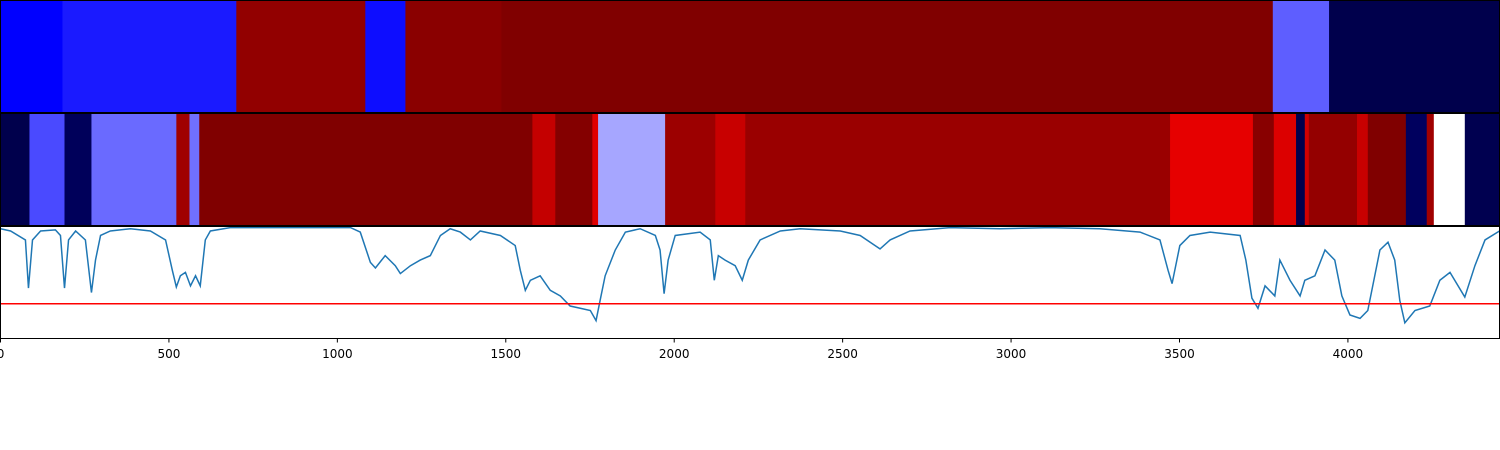 The width and height of the screenshot is (1500, 450). What do you see at coordinates (337, 354) in the screenshot?
I see `x-tick-label: 1000` at bounding box center [337, 354].